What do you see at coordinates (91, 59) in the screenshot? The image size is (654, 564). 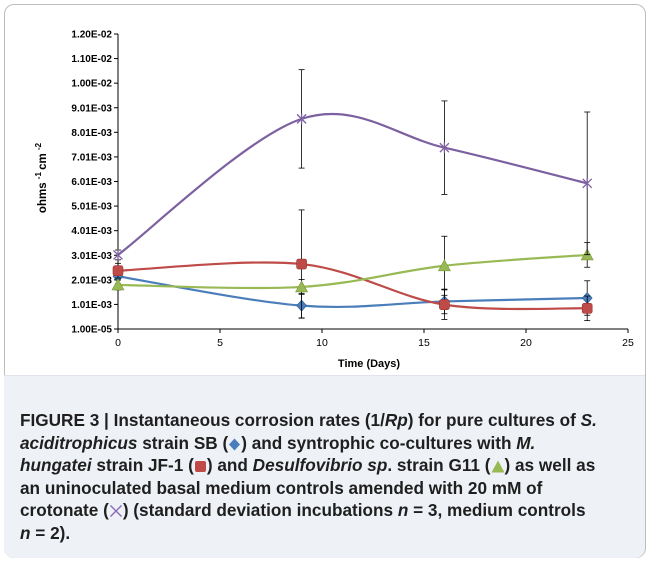 I see `y-tick-label: 1.10E-02` at bounding box center [91, 59].